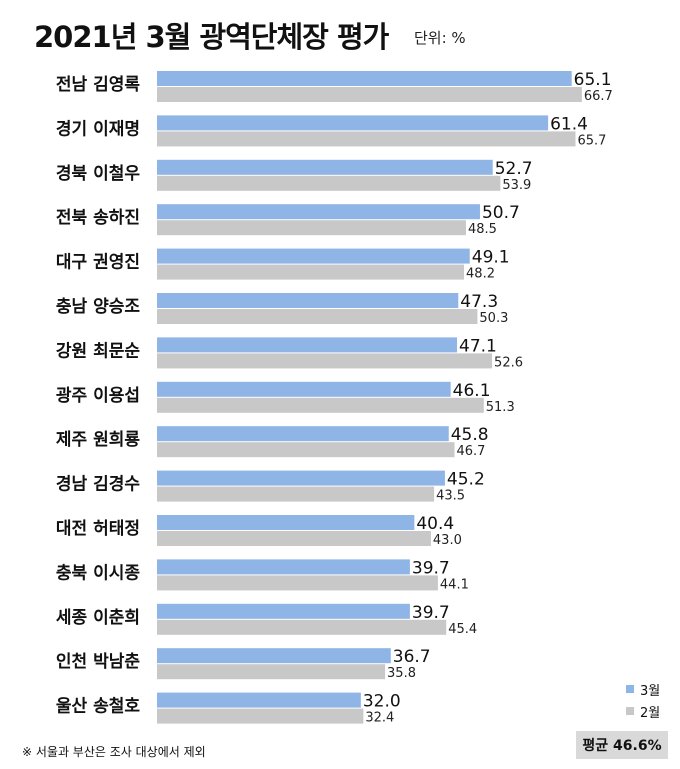 The width and height of the screenshot is (680, 769). Describe the element at coordinates (98, 307) in the screenshot. I see `category-label: 충남 양승조` at that location.